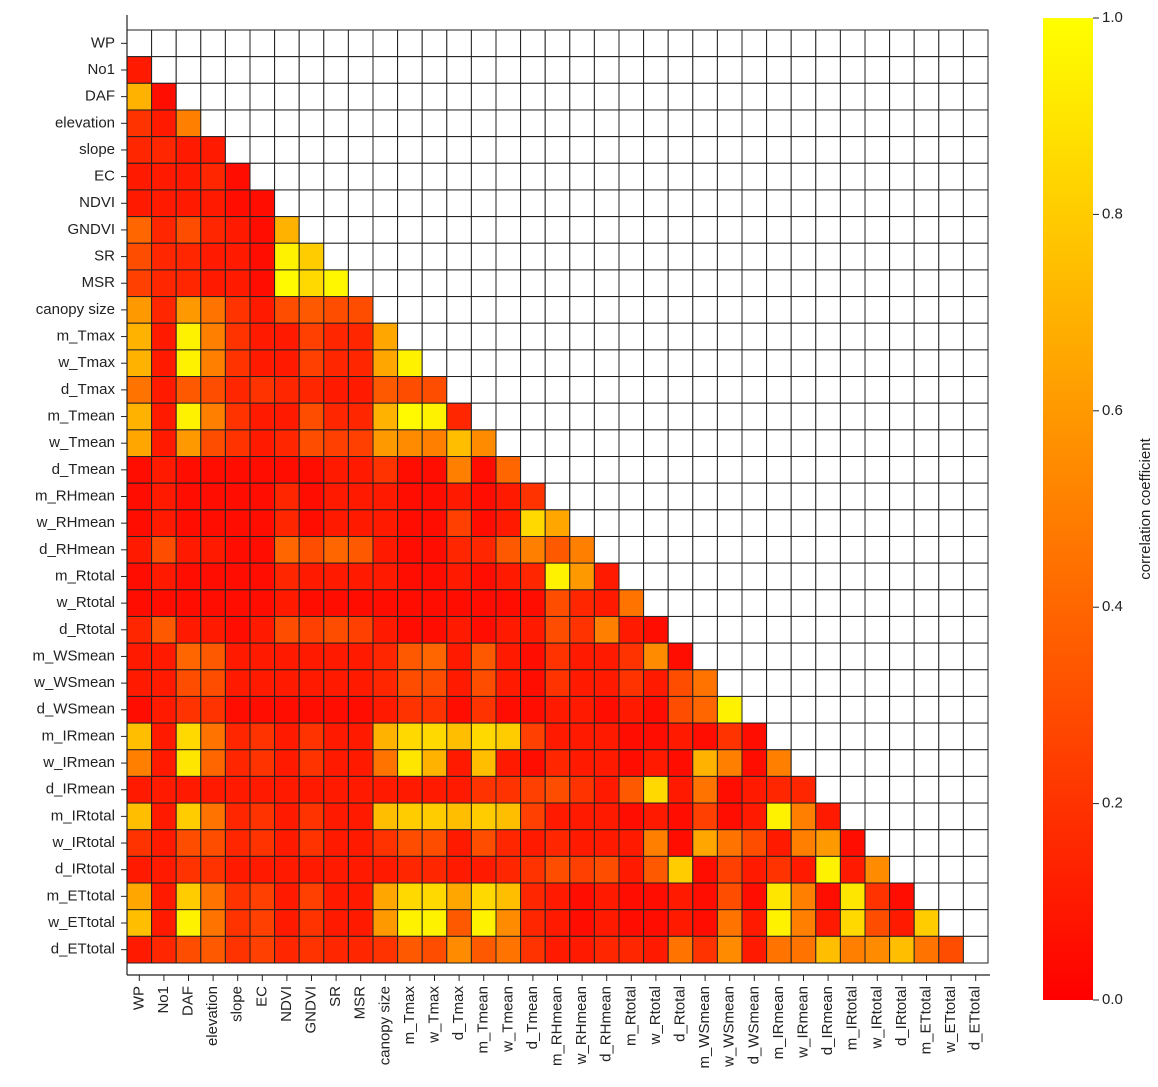  What do you see at coordinates (1112, 606) in the screenshot?
I see `colorbar-tick-label: 0.4` at bounding box center [1112, 606].